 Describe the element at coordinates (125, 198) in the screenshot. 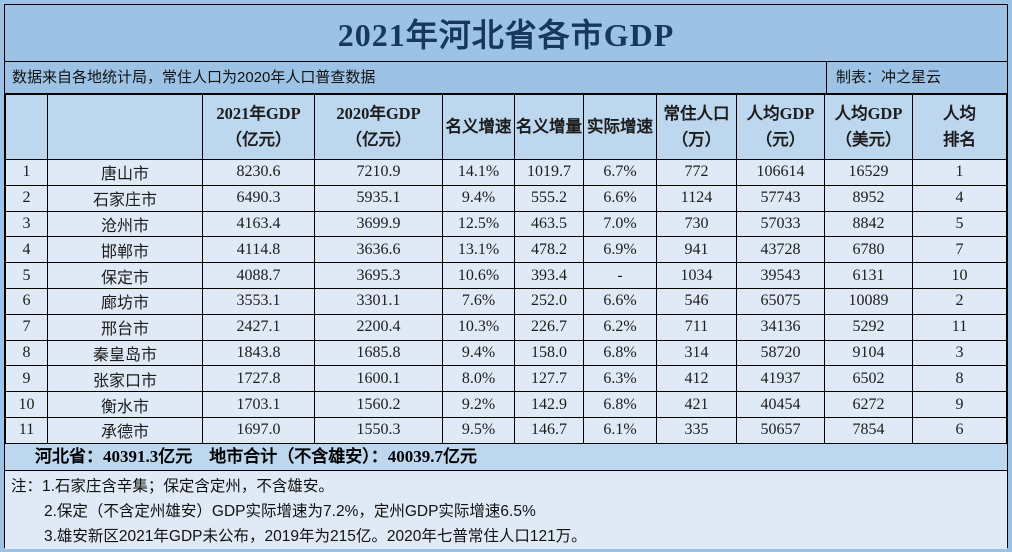

I see `cell-city: 石家庄市` at that location.